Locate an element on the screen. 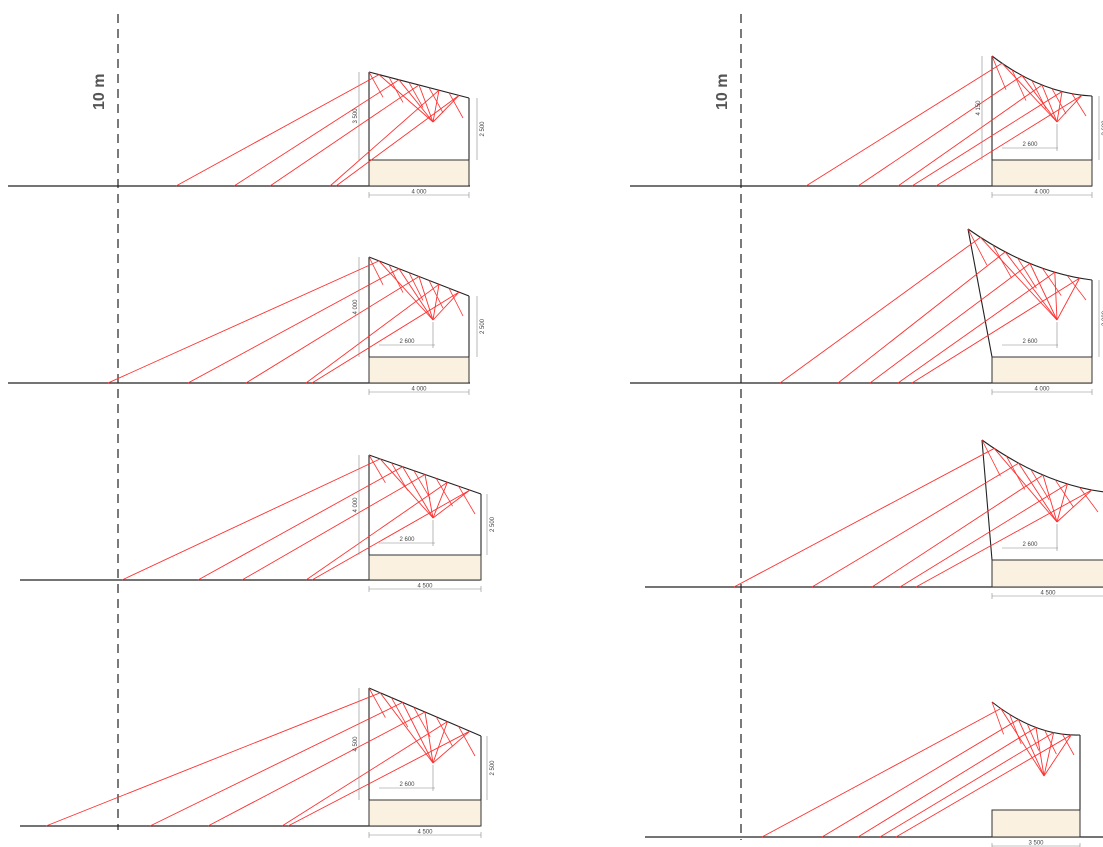  panel-left-4: 4 500 4 500 2 500 2 600 is located at coordinates (258, 762).